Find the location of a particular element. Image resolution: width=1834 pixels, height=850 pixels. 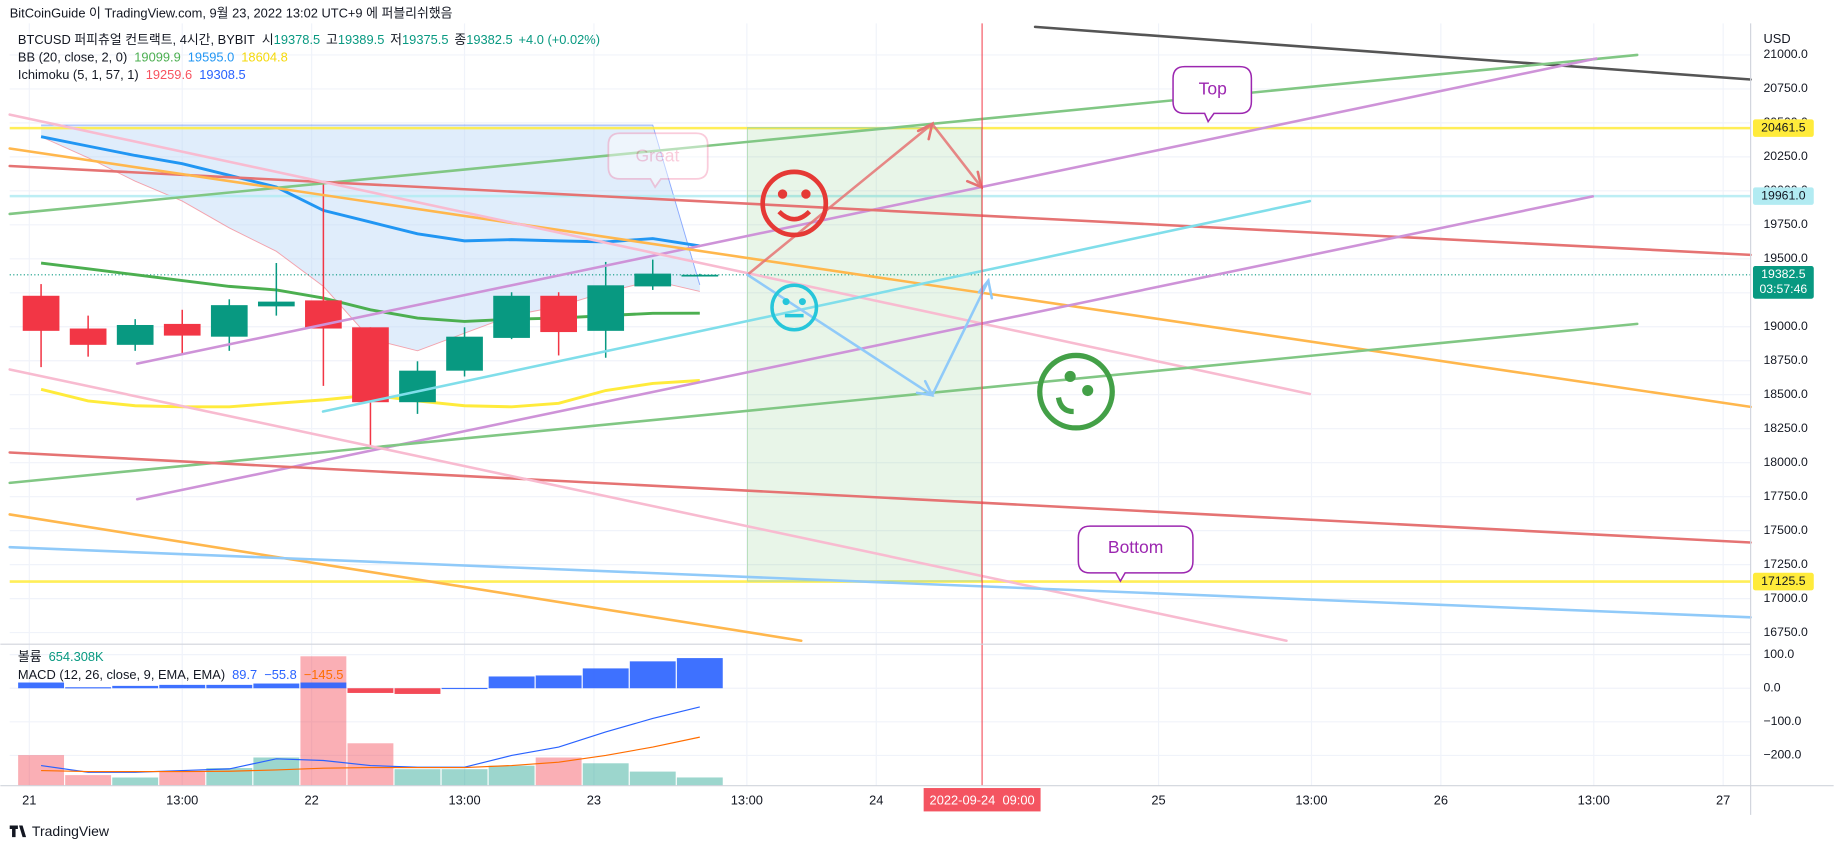

brand-logo is located at coordinates (18, 831).